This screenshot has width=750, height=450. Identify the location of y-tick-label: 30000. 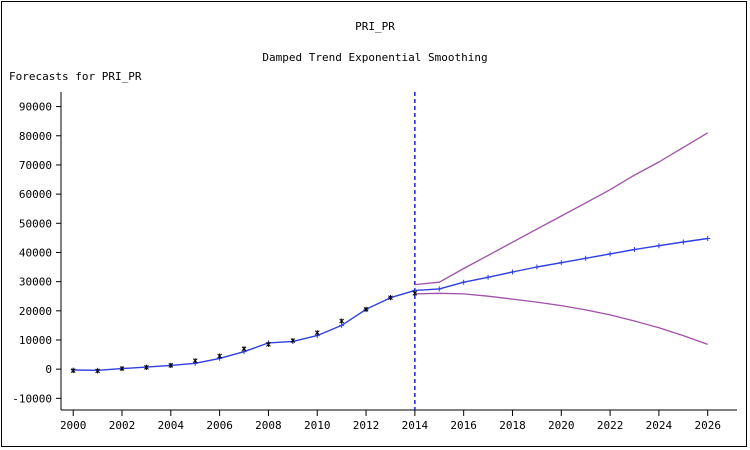
(35, 282).